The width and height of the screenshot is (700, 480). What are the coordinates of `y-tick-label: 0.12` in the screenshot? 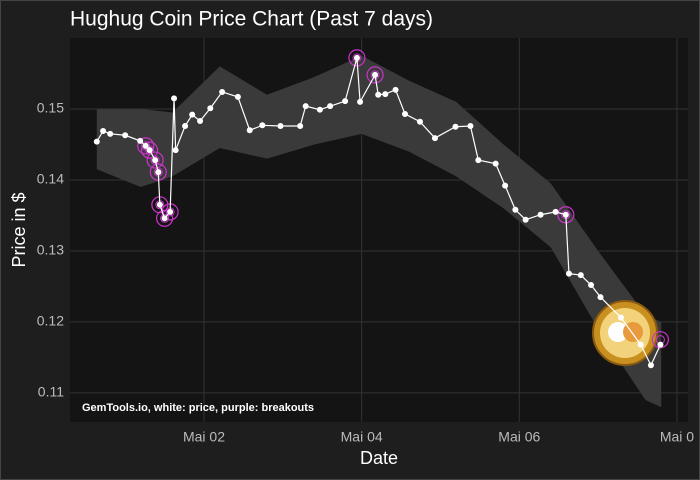 It's located at (50, 321).